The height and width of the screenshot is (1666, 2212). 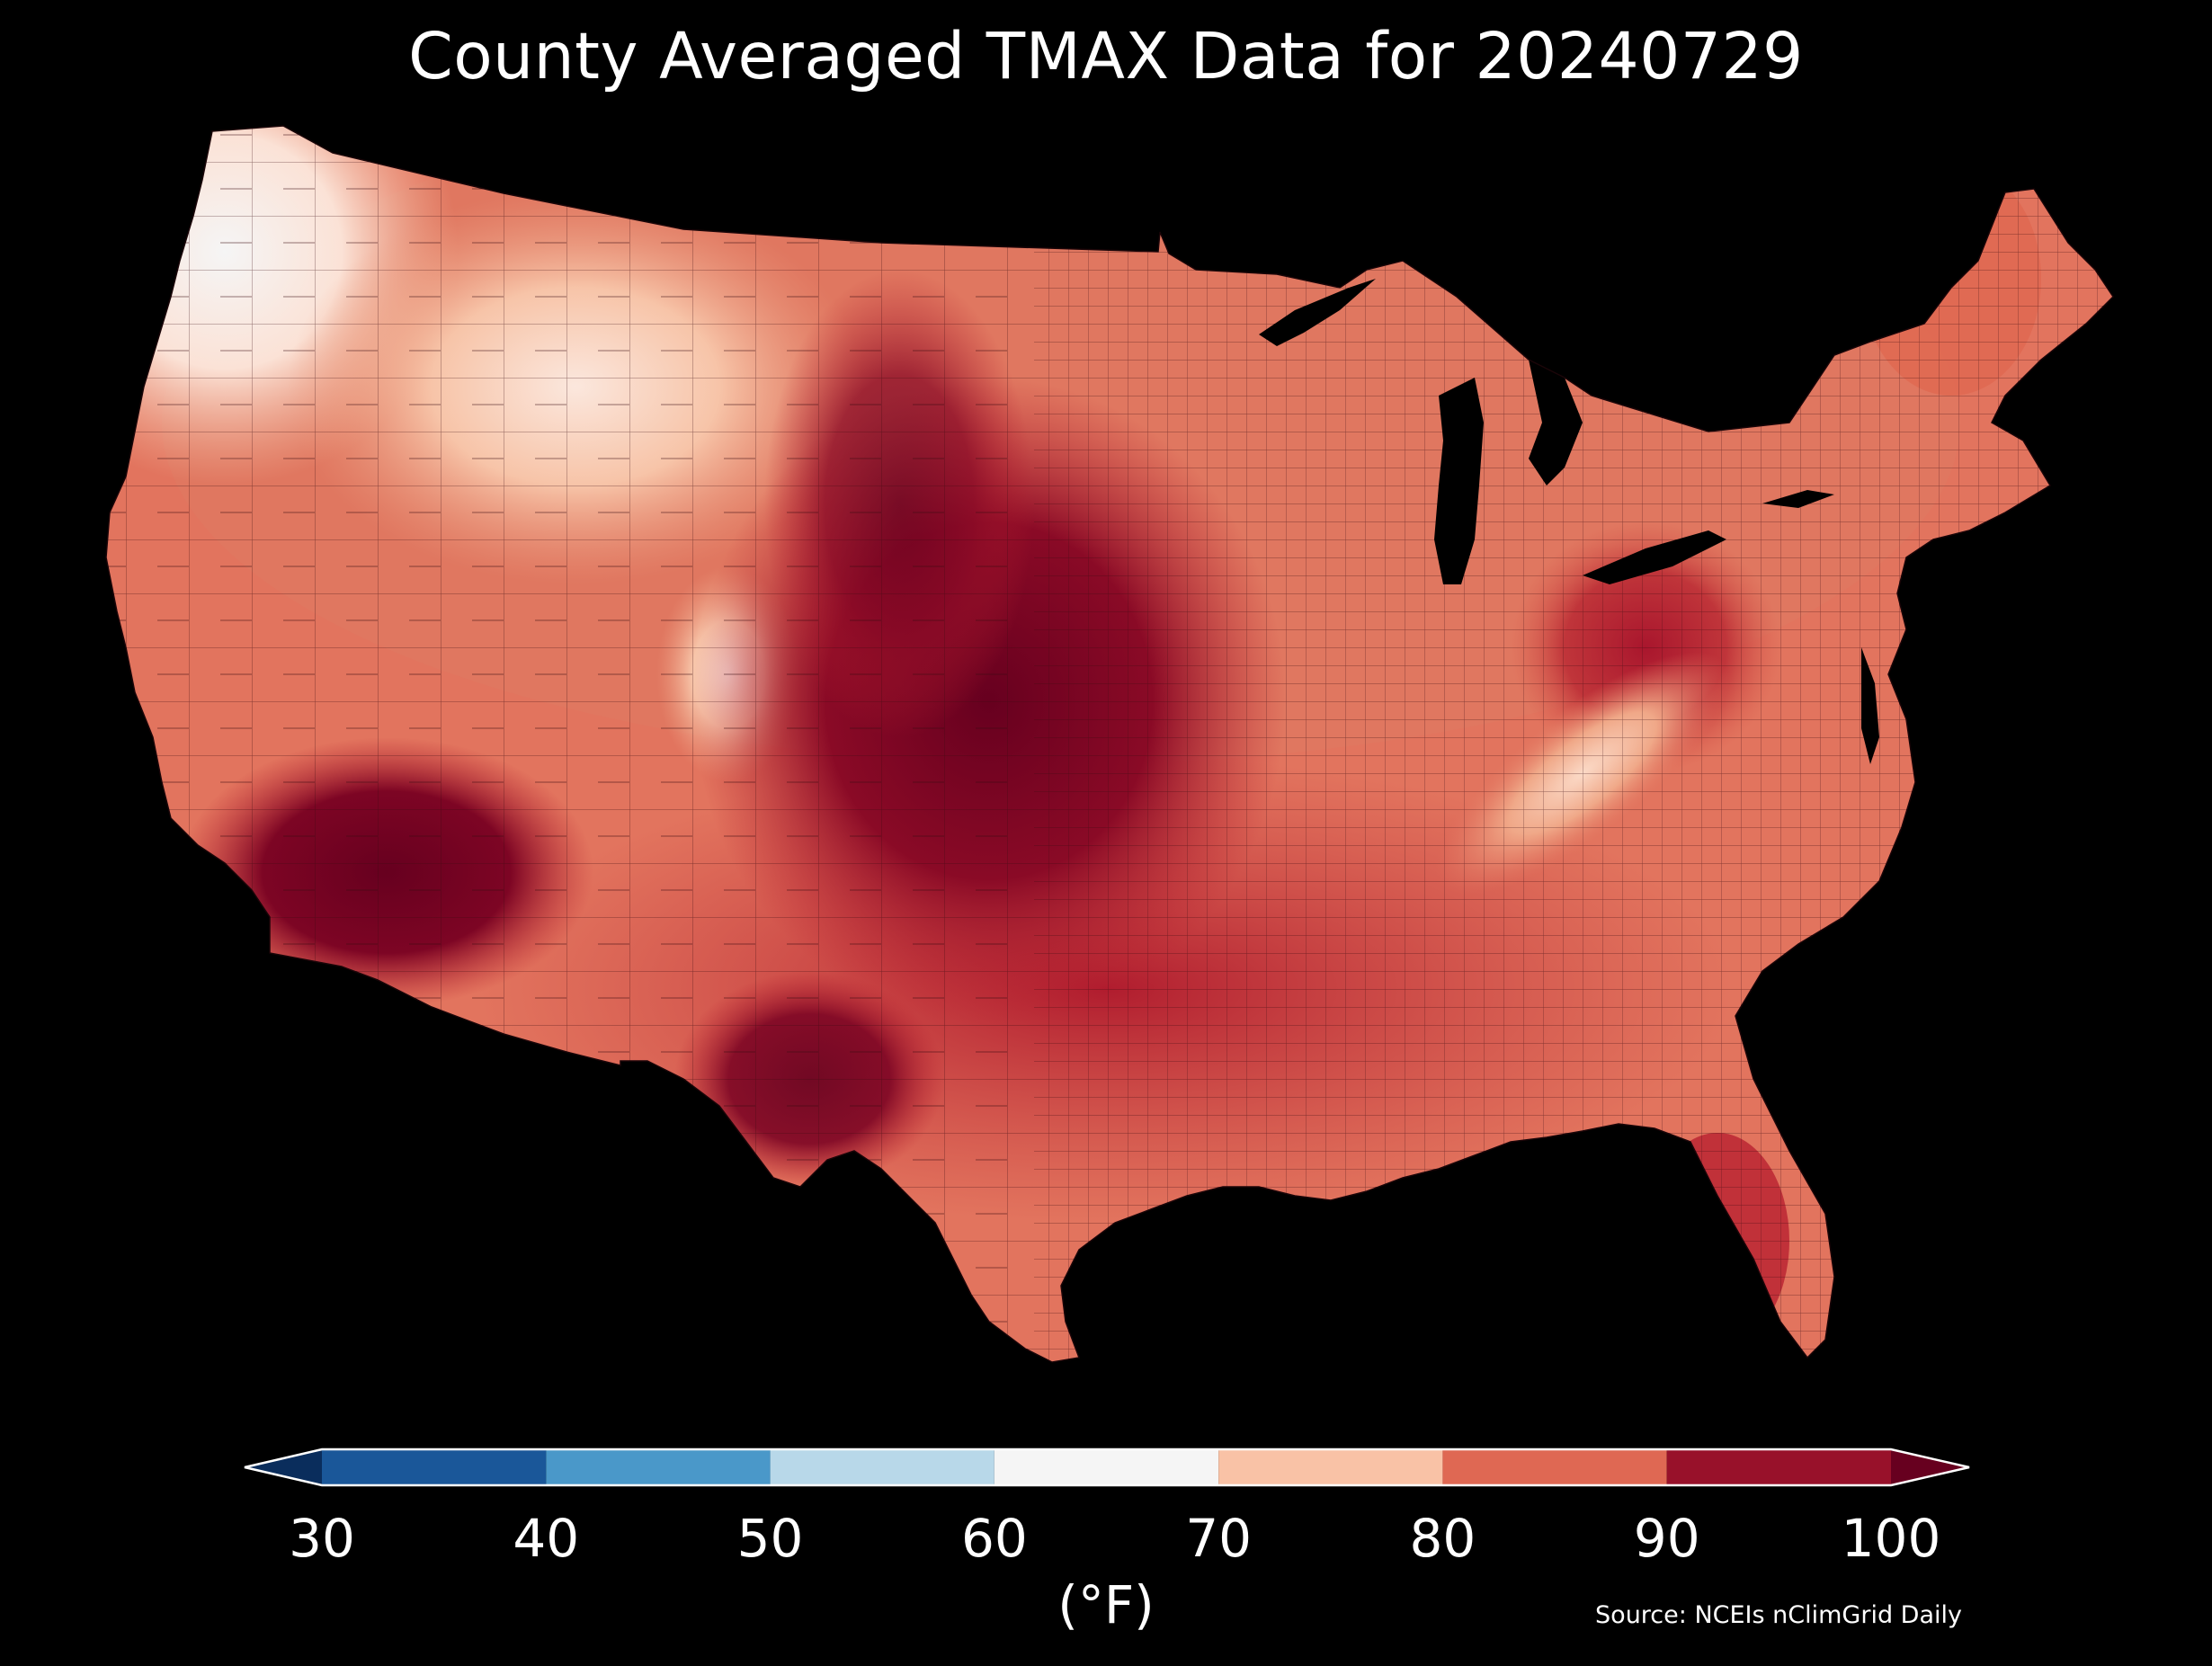 What do you see at coordinates (1317, 312) in the screenshot?
I see `lake-superior` at bounding box center [1317, 312].